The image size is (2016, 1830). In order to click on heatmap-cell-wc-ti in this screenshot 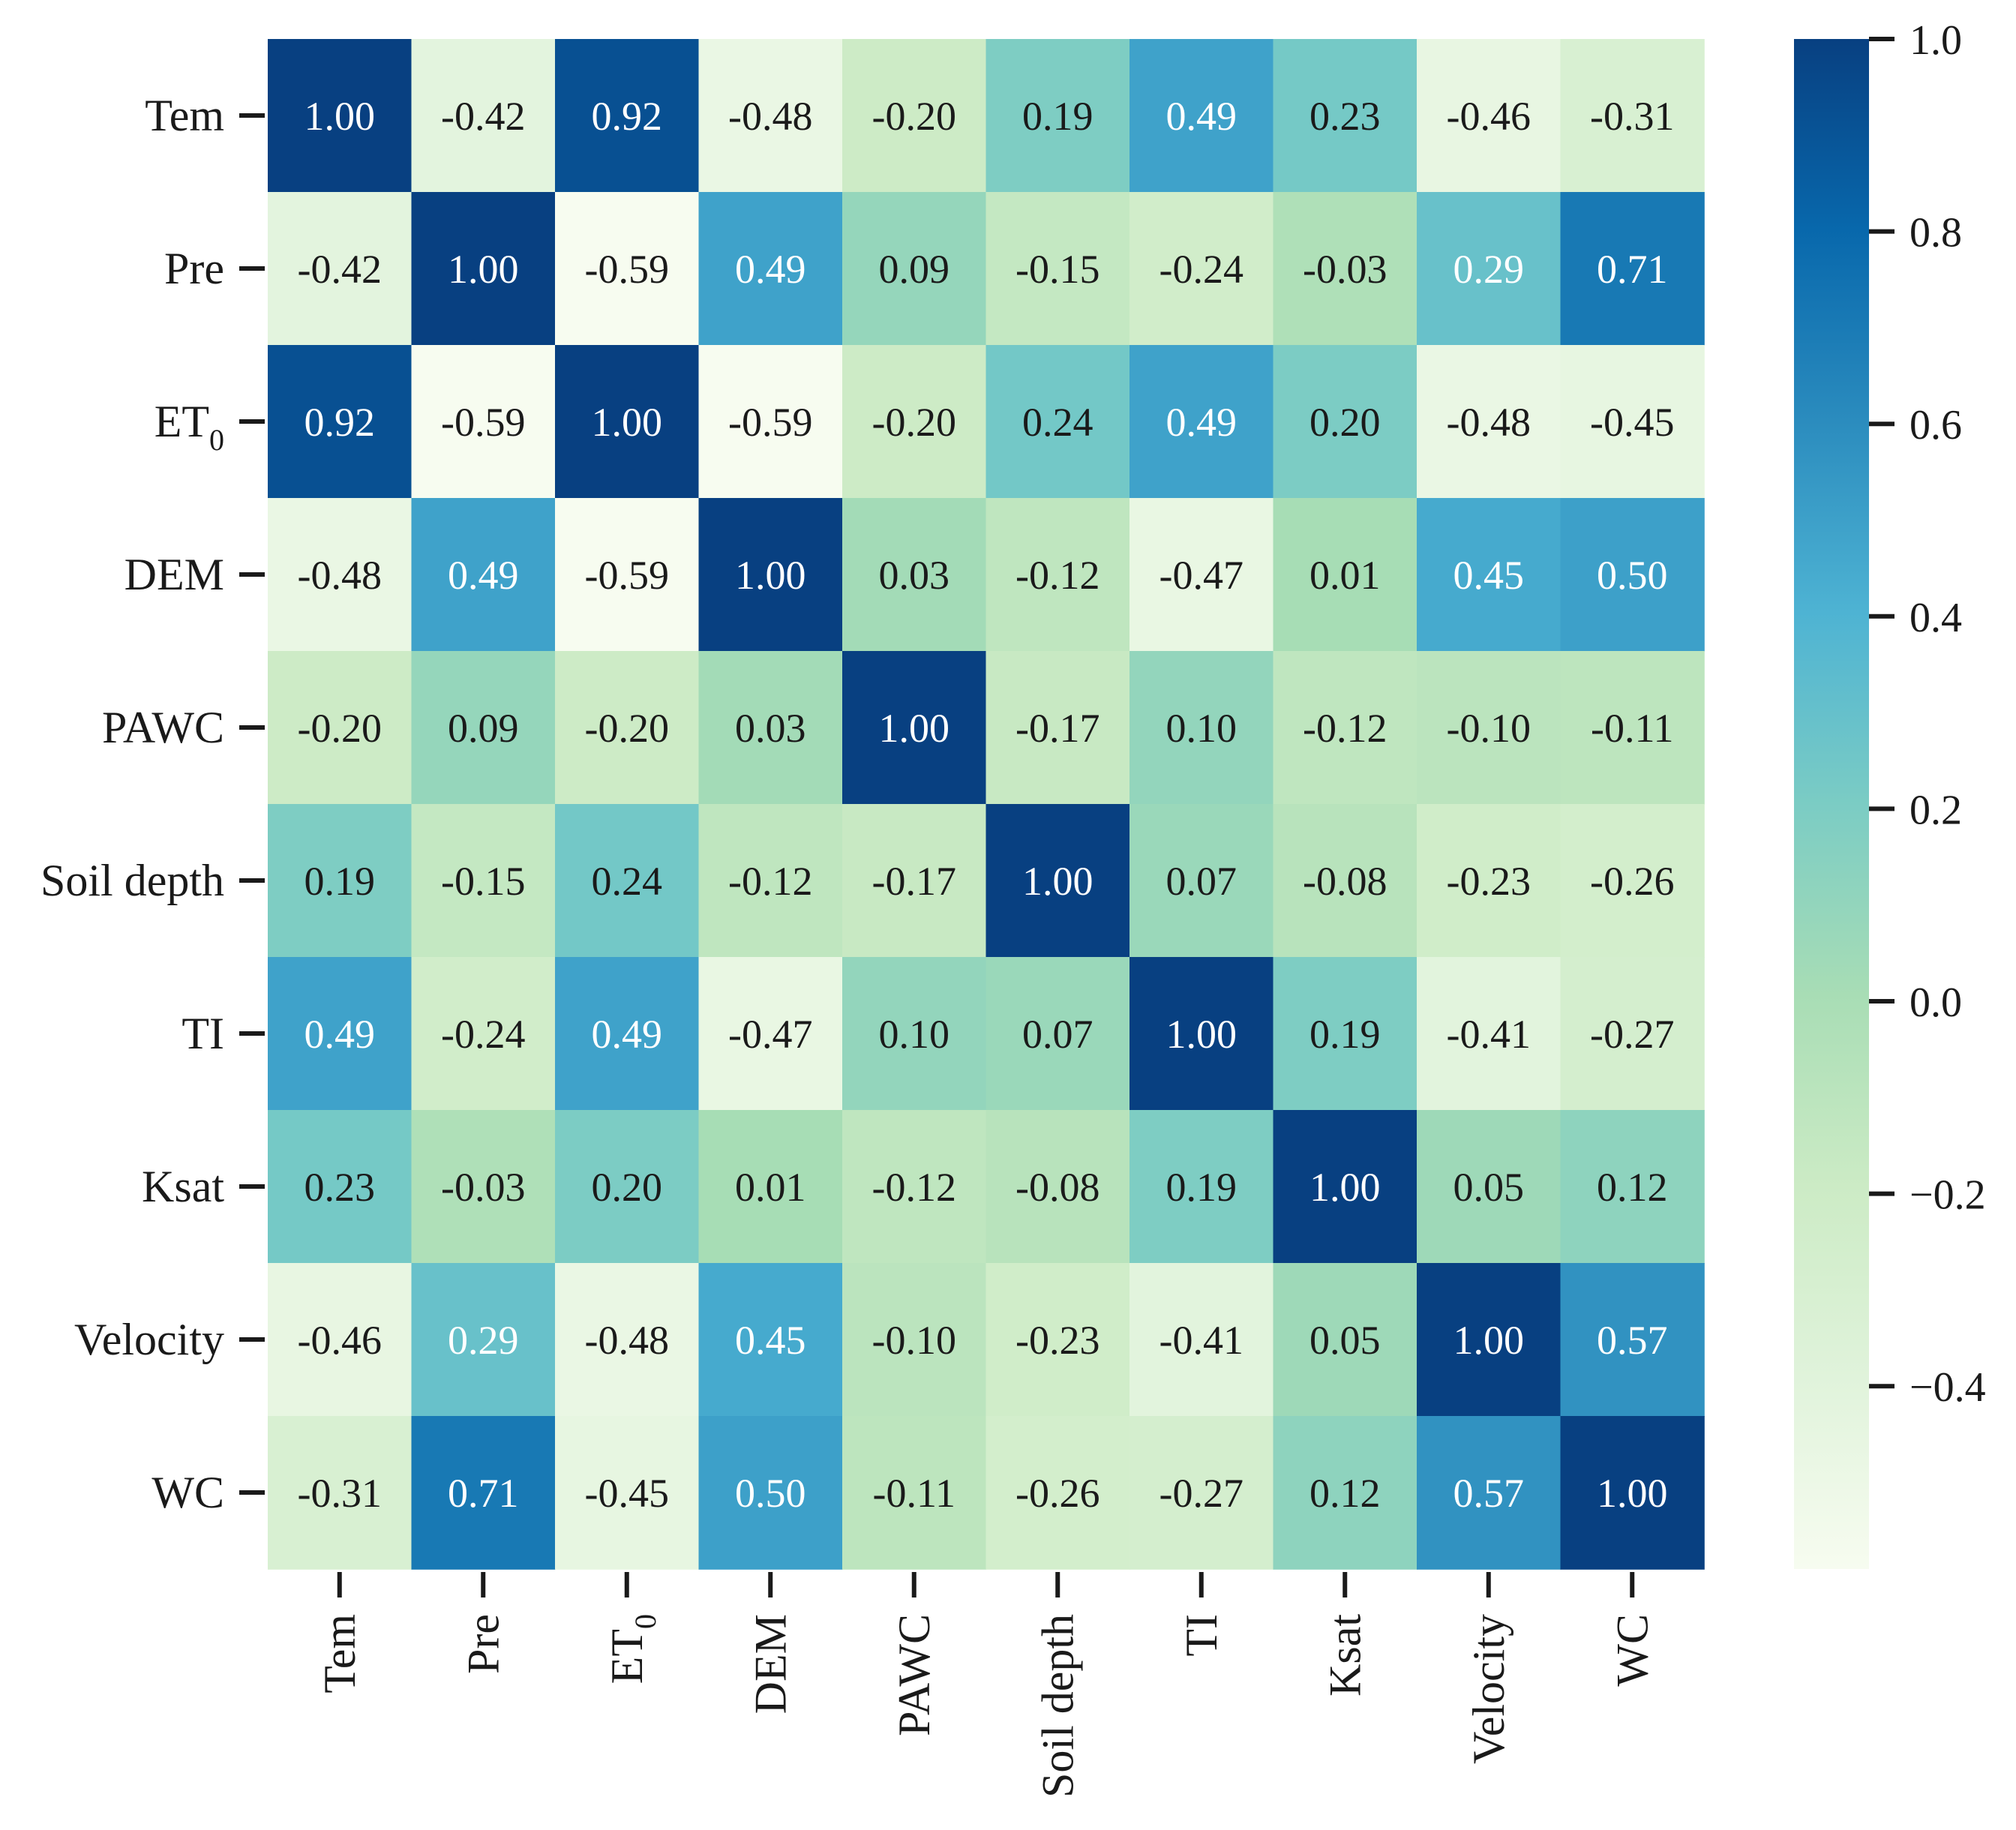, I will do `click(1202, 1493)`.